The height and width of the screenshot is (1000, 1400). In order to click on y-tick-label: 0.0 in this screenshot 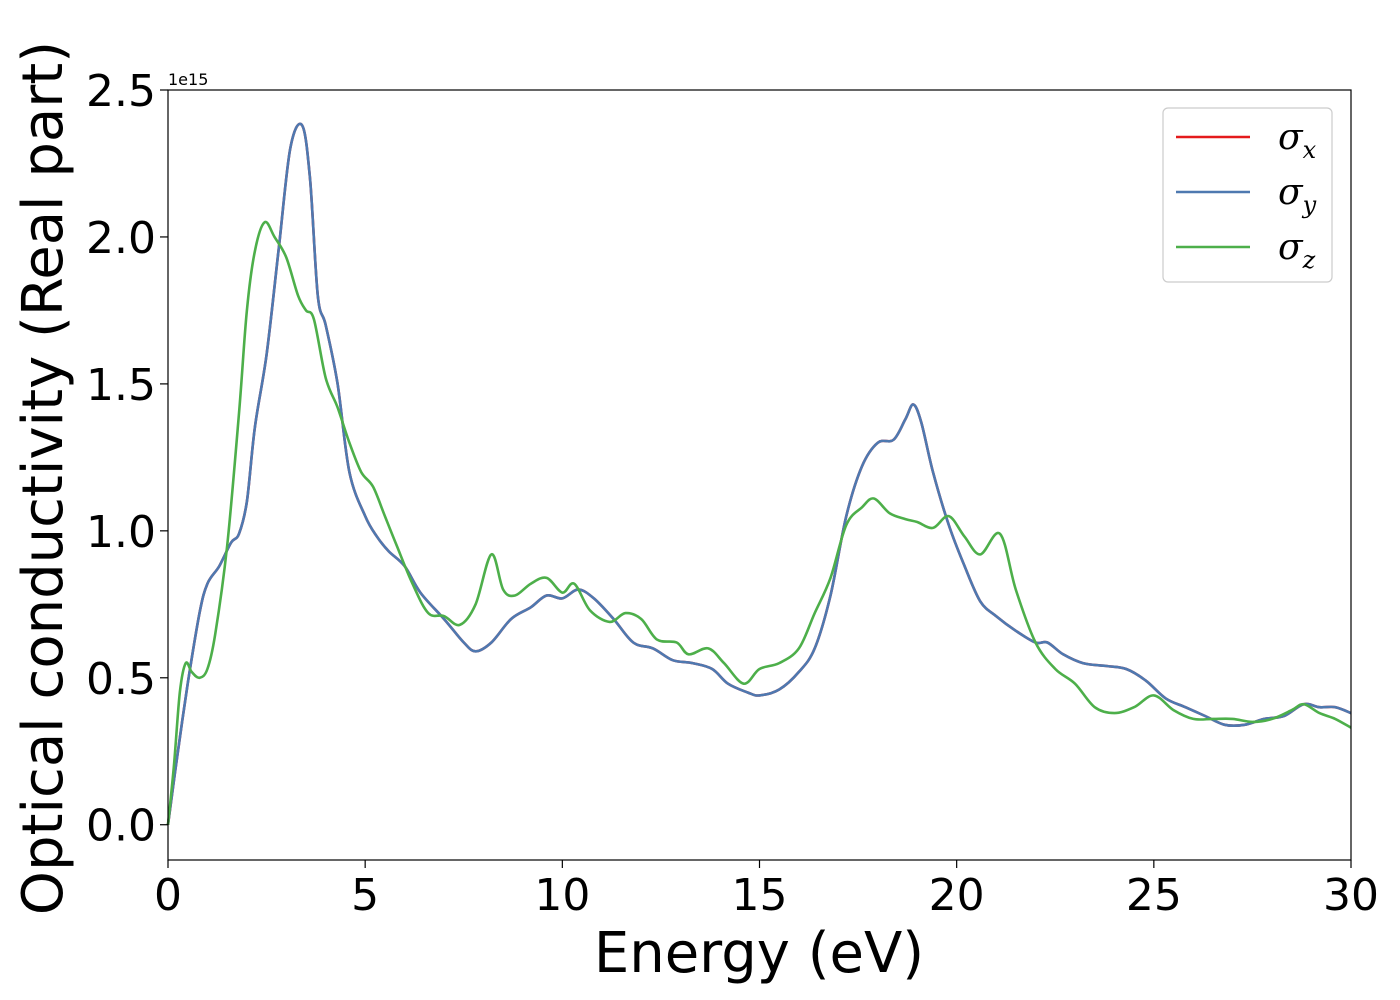, I will do `click(121, 826)`.